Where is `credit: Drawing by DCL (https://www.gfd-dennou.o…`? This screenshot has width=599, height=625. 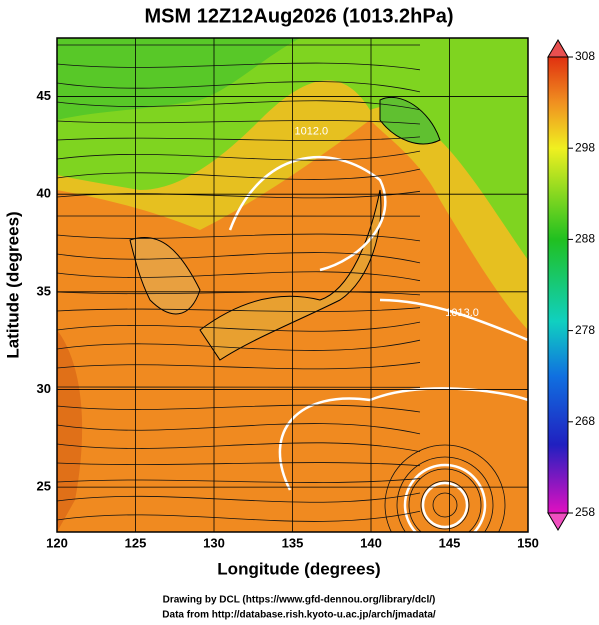 credit: Drawing by DCL (https://www.gfd-dennou.o… is located at coordinates (299, 600).